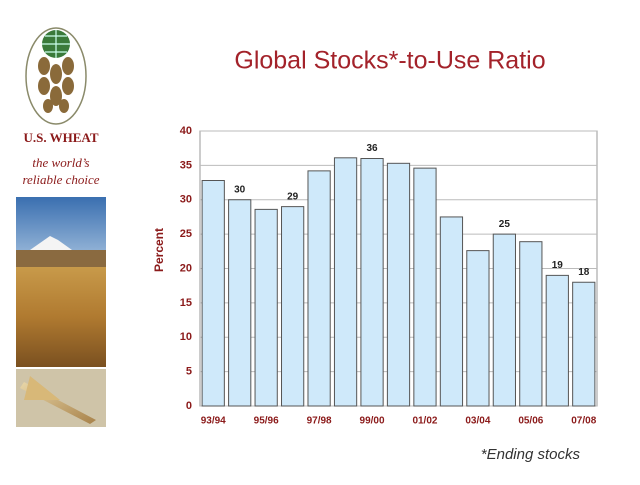  Describe the element at coordinates (189, 406) in the screenshot. I see `y-tick-label: 0` at that location.